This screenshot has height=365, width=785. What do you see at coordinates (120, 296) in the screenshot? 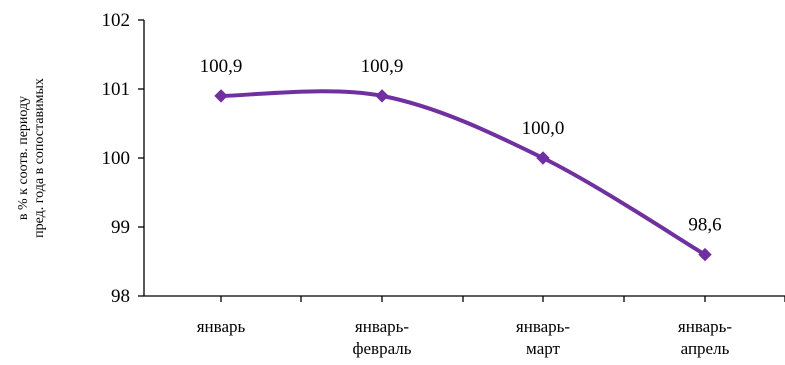
I see `y-tick-label: 98` at bounding box center [120, 296].